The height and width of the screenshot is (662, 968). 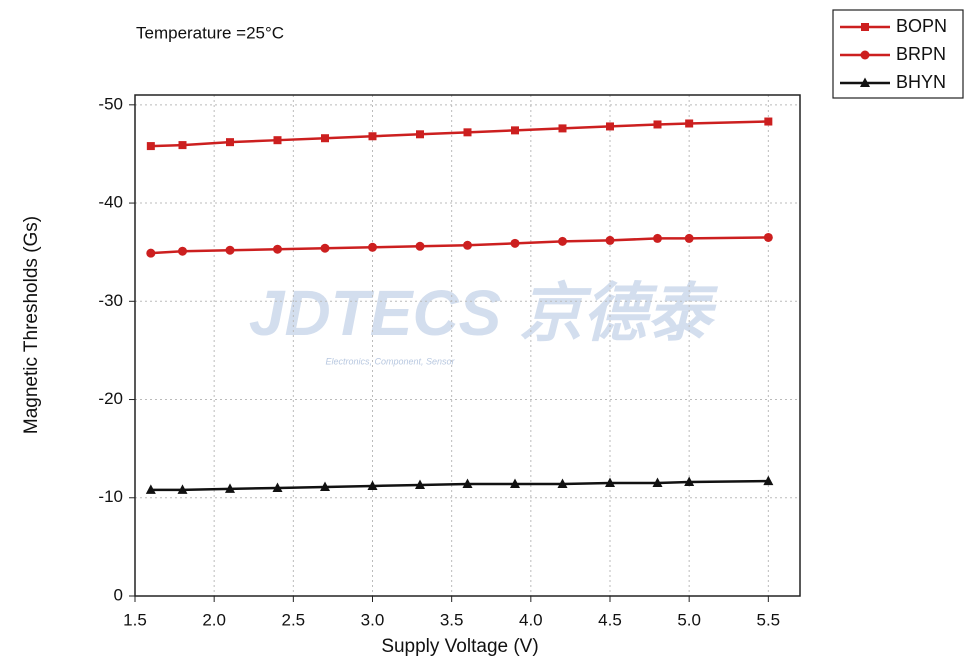 I want to click on legend-label: BHYN, so click(x=921, y=82).